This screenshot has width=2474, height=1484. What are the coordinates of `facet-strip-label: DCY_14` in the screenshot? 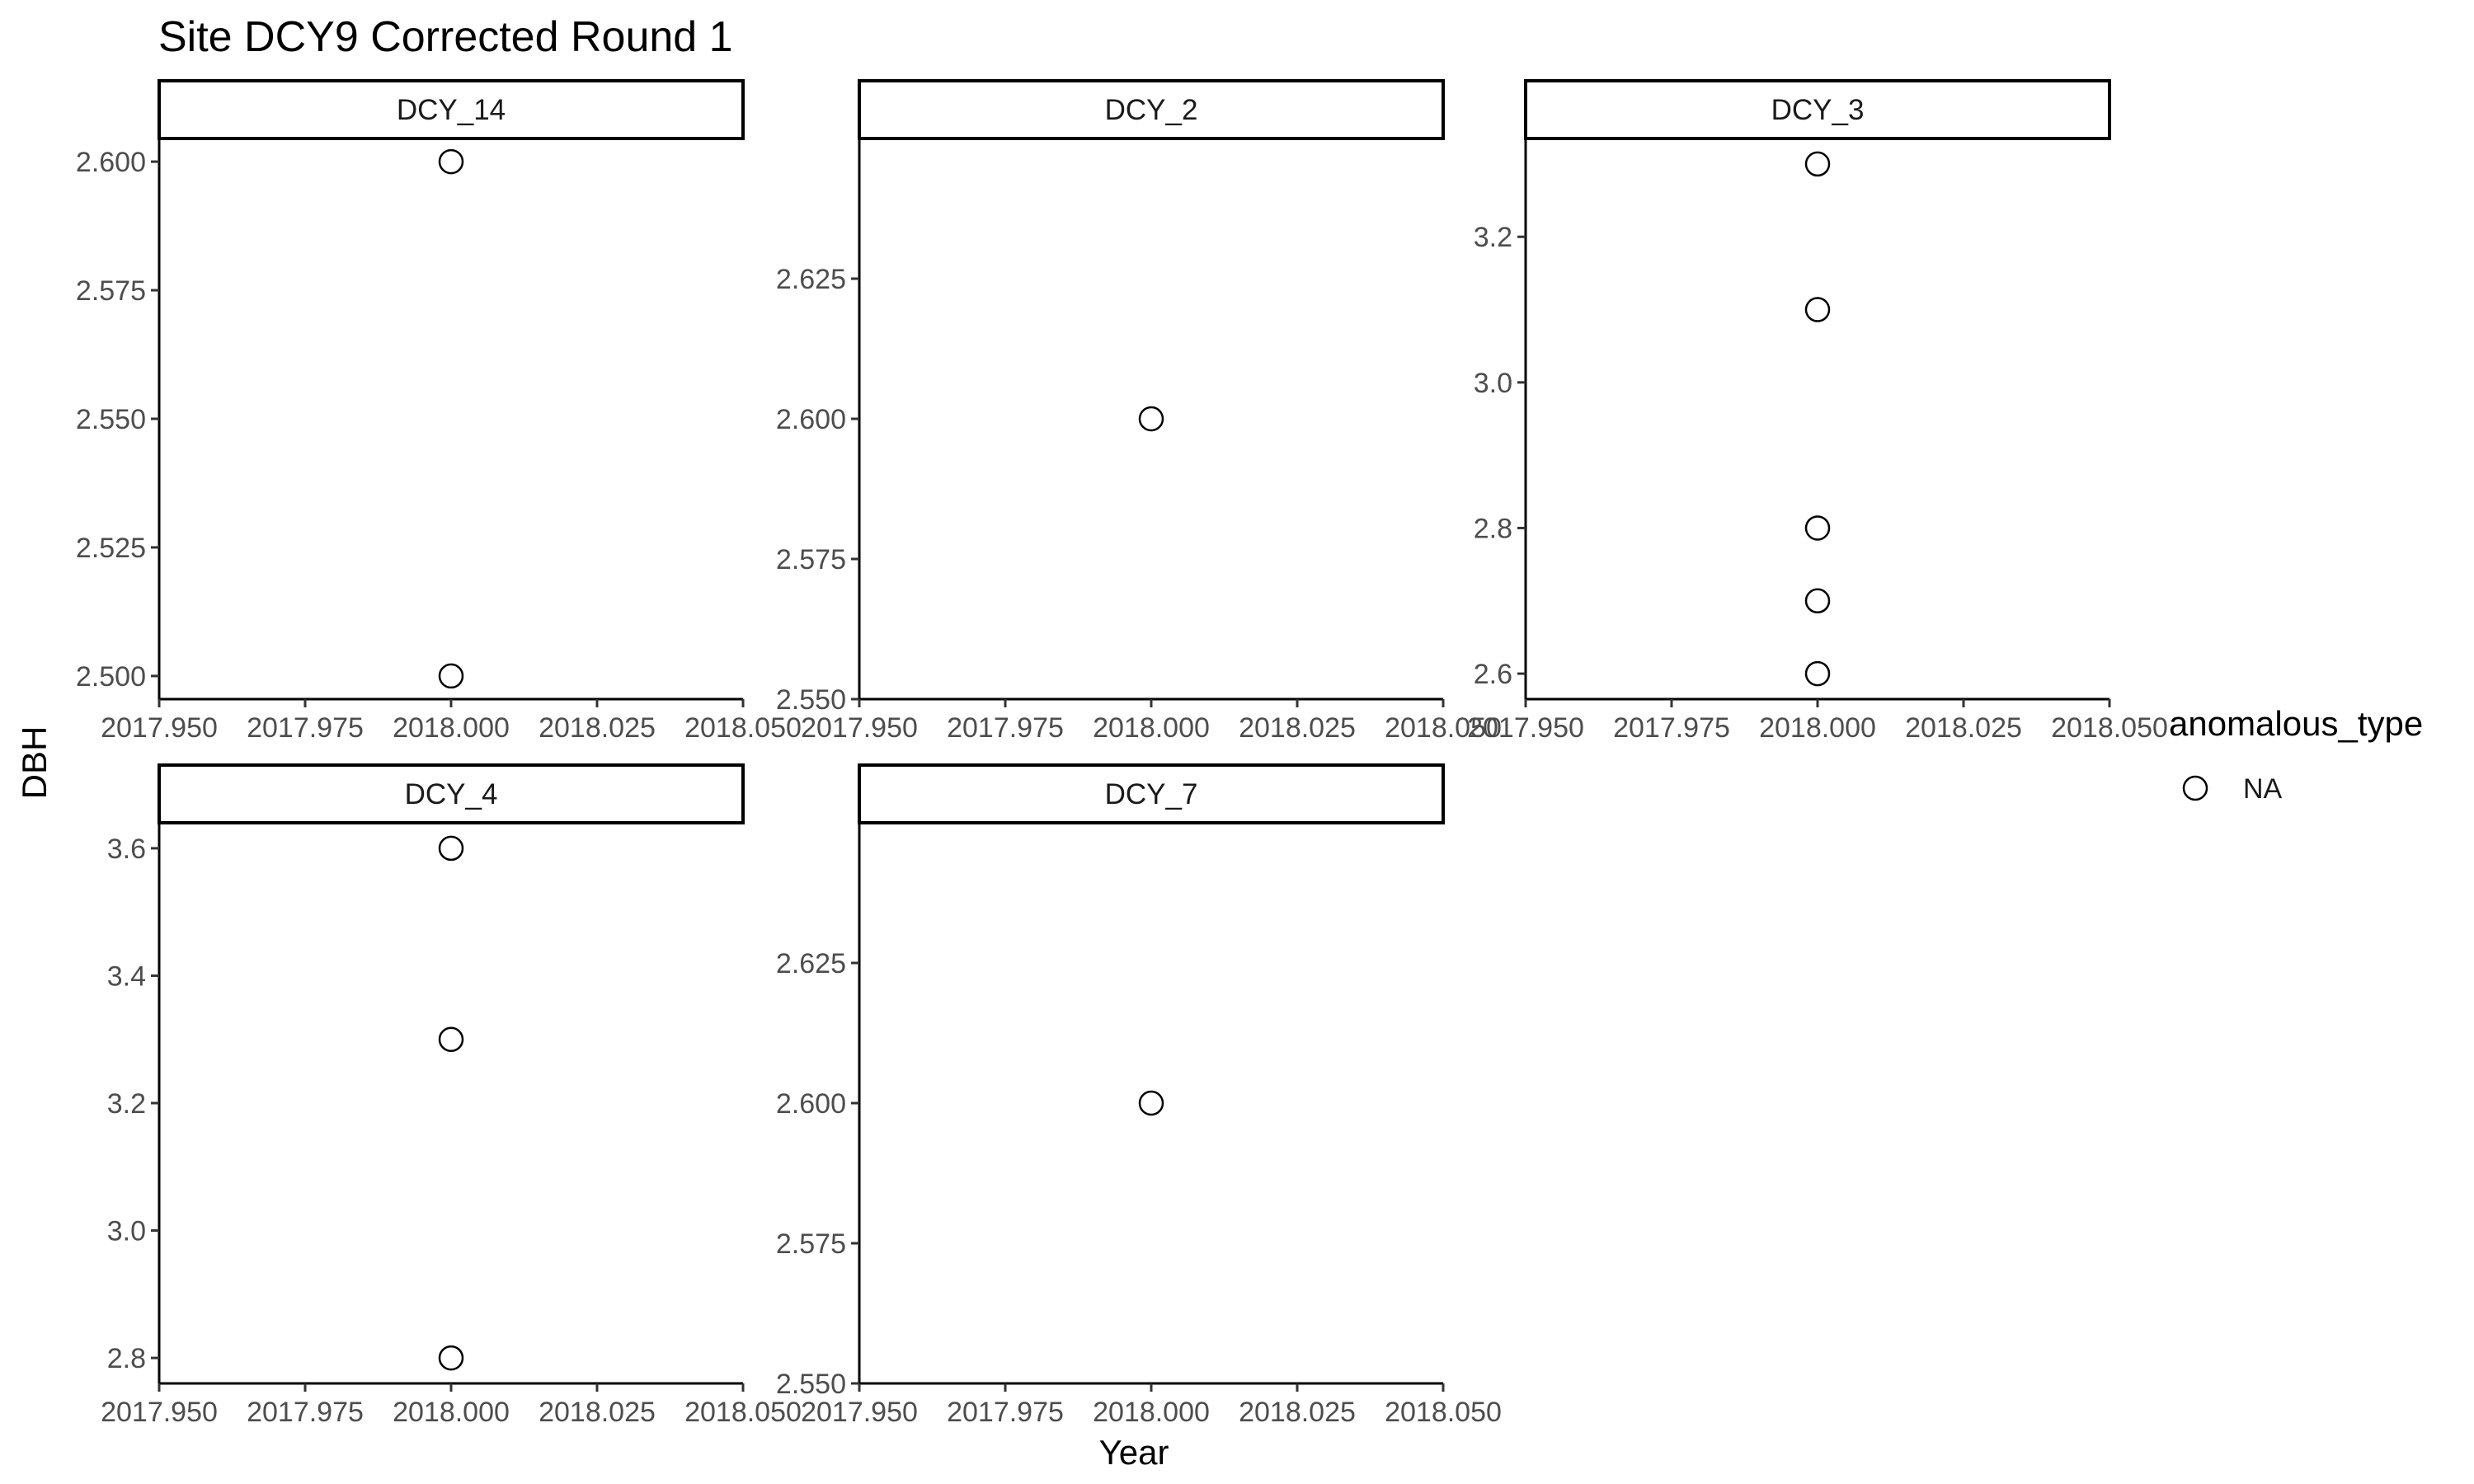 It's located at (451, 110).